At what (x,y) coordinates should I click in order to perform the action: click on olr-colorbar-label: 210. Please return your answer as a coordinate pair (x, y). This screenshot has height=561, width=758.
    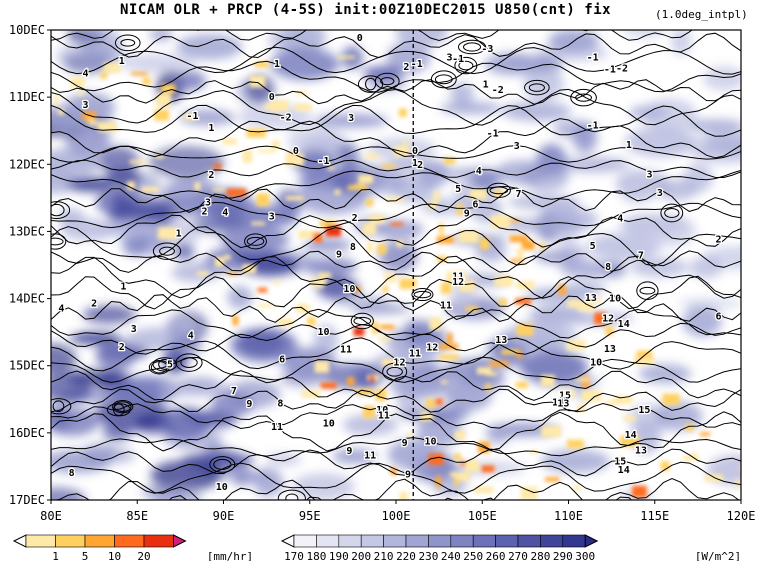
    Looking at the image, I should click on (384, 555).